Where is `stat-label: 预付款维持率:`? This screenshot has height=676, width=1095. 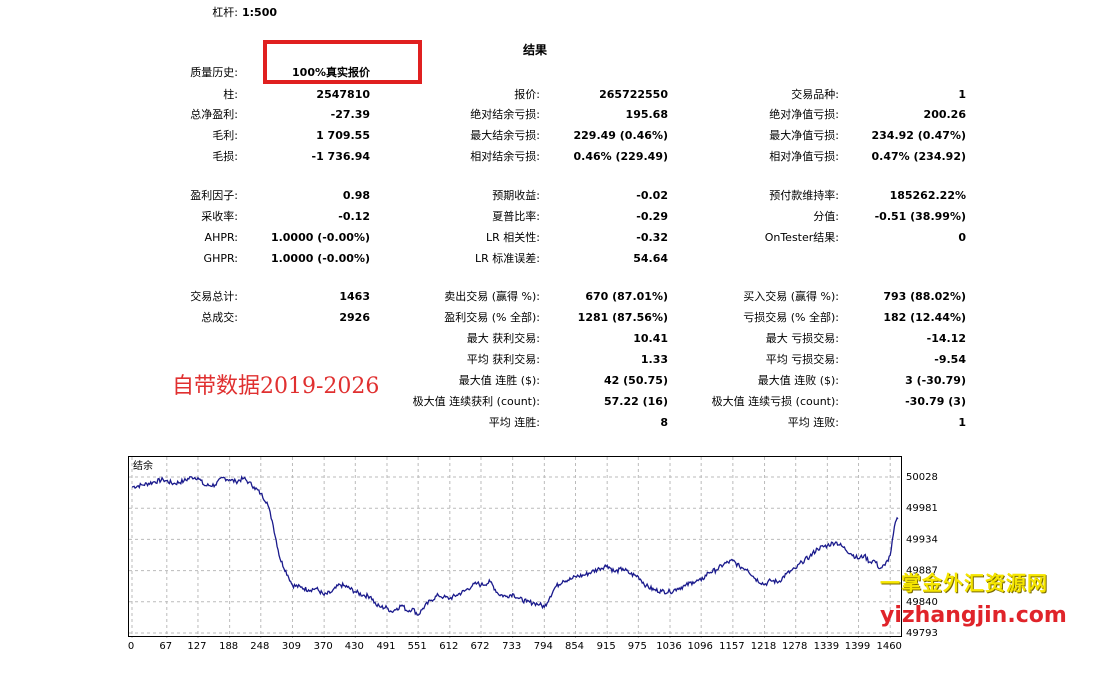
stat-label: 预付款维持率: is located at coordinates (804, 195).